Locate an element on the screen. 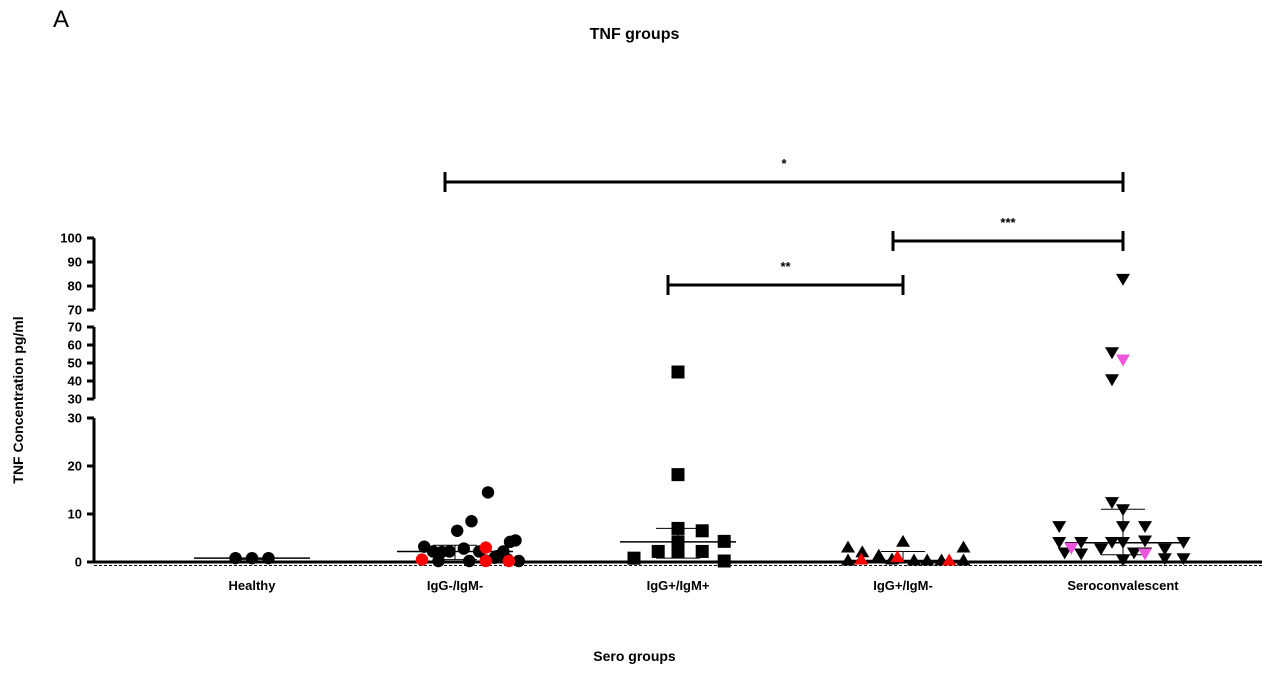 This screenshot has width=1269, height=673. y-tick-label: 80 is located at coordinates (75, 286).